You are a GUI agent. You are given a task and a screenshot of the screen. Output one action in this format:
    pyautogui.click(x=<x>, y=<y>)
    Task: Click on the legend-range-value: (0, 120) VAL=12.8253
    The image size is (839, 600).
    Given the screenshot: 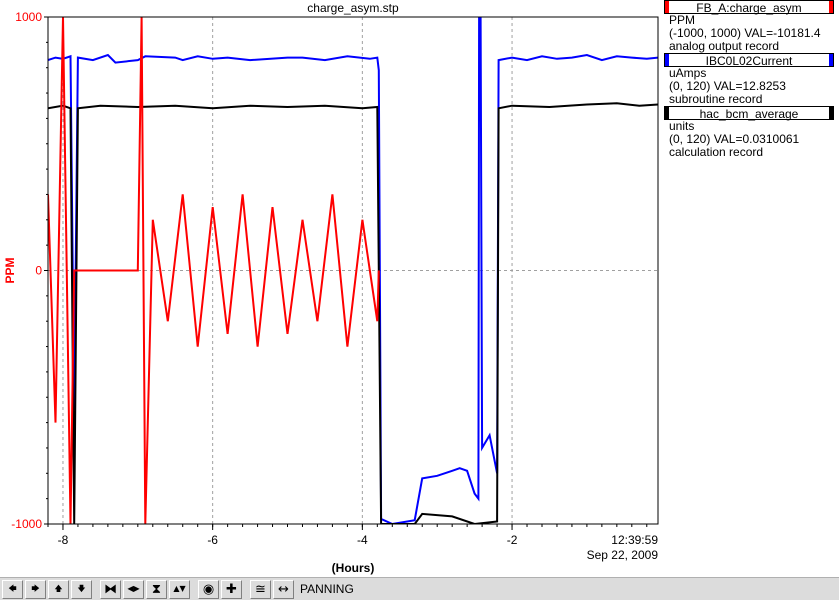 What is the action you would take?
    pyautogui.click(x=727, y=86)
    